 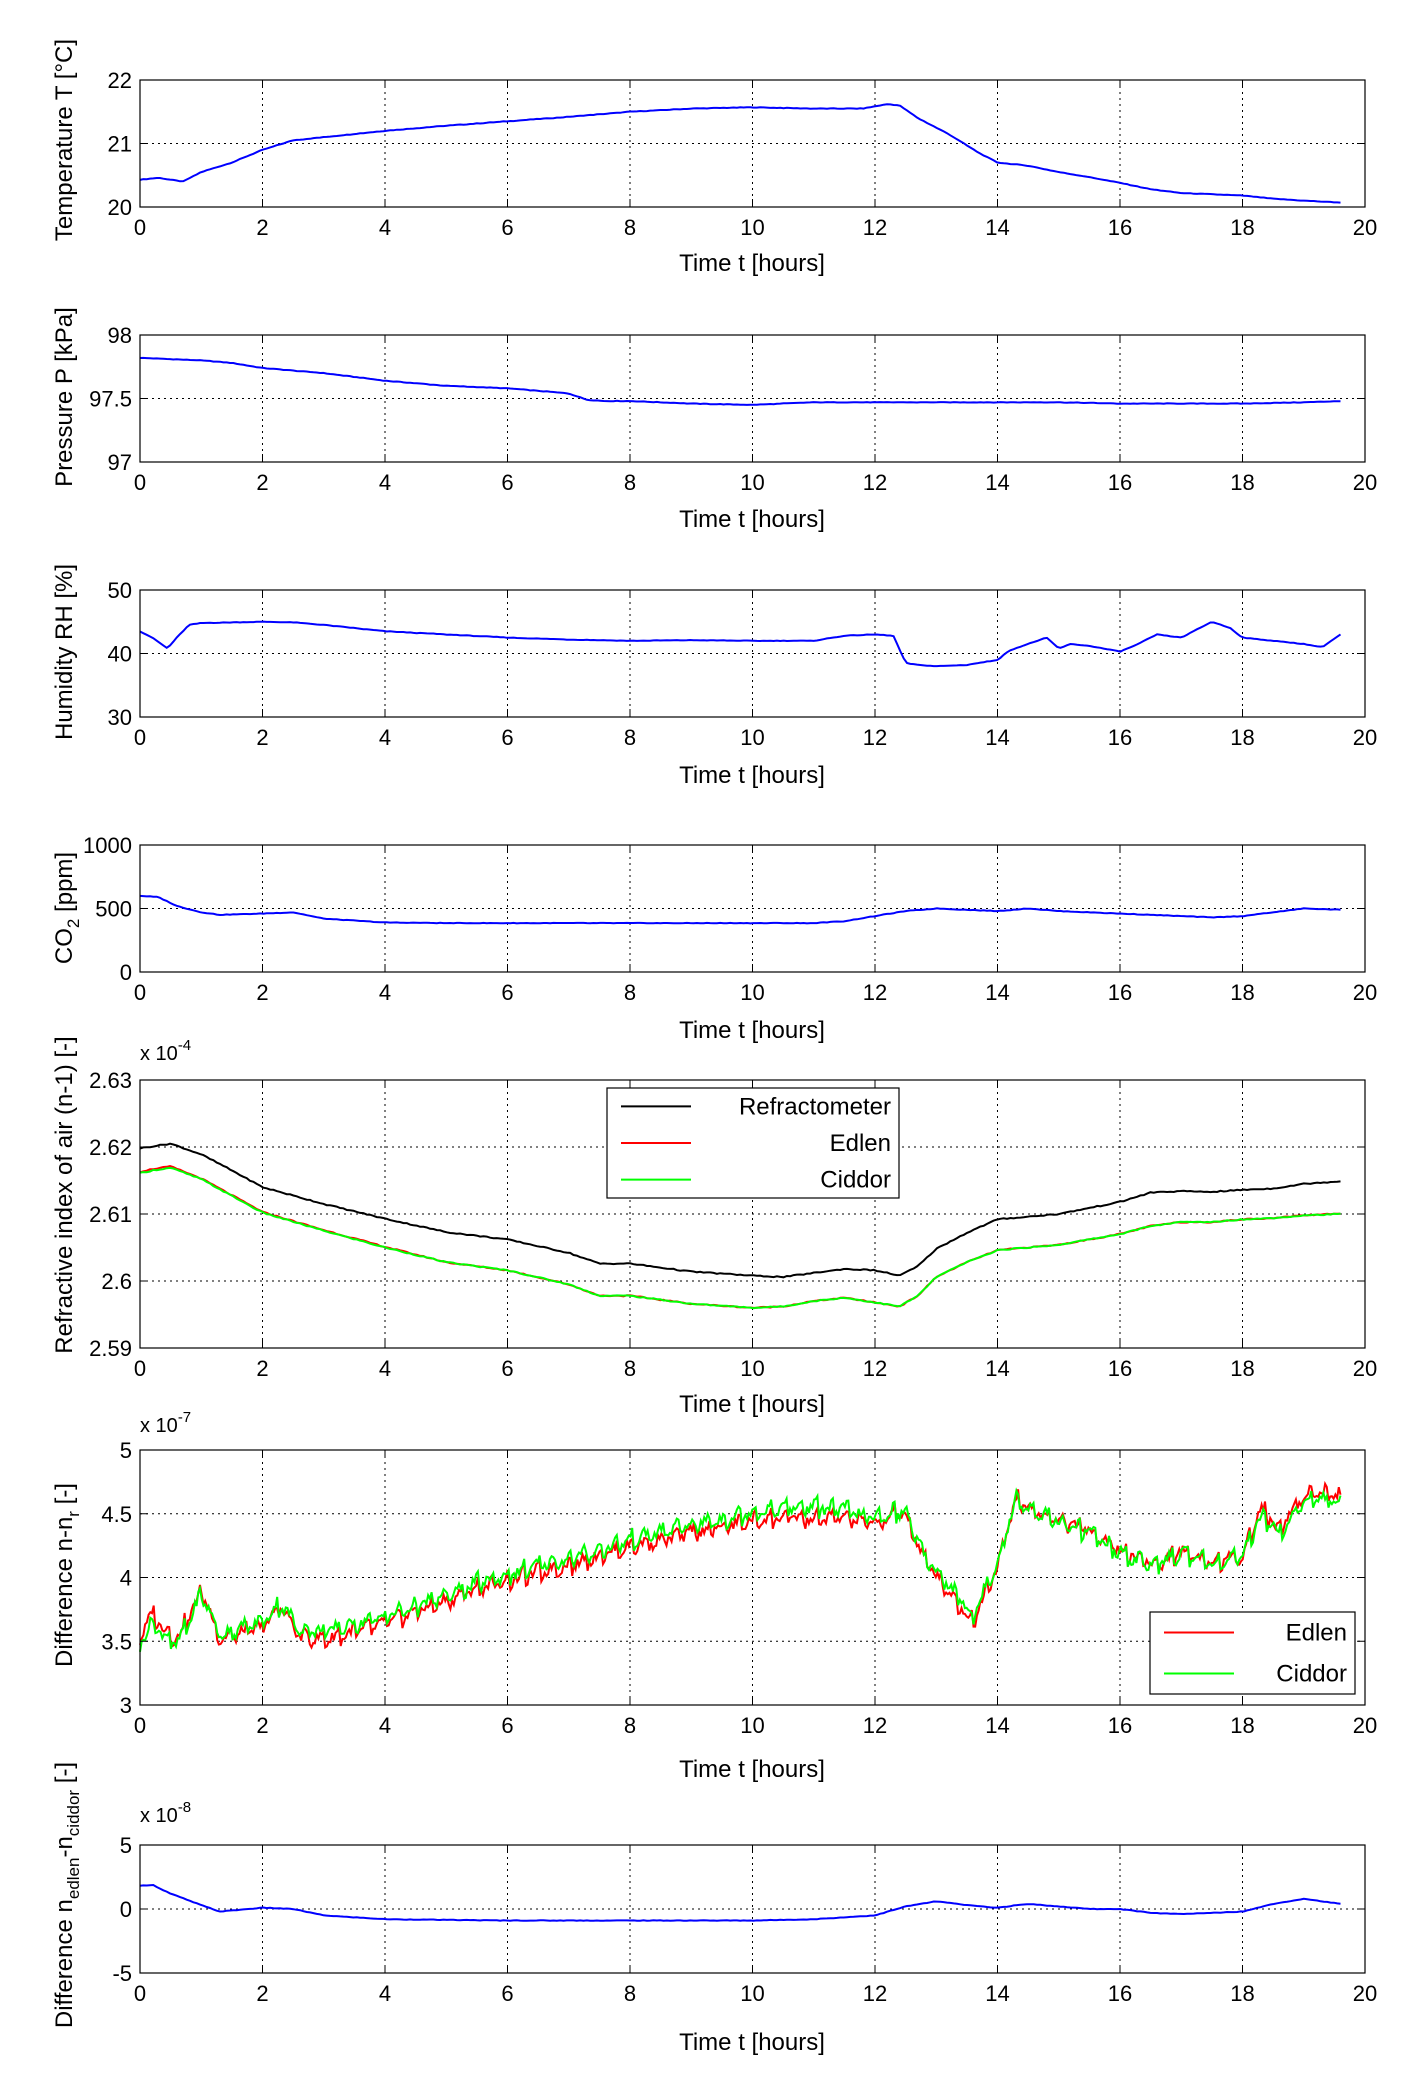 What do you see at coordinates (815, 1106) in the screenshot?
I see `legend-label-refractometer: Refractometer` at bounding box center [815, 1106].